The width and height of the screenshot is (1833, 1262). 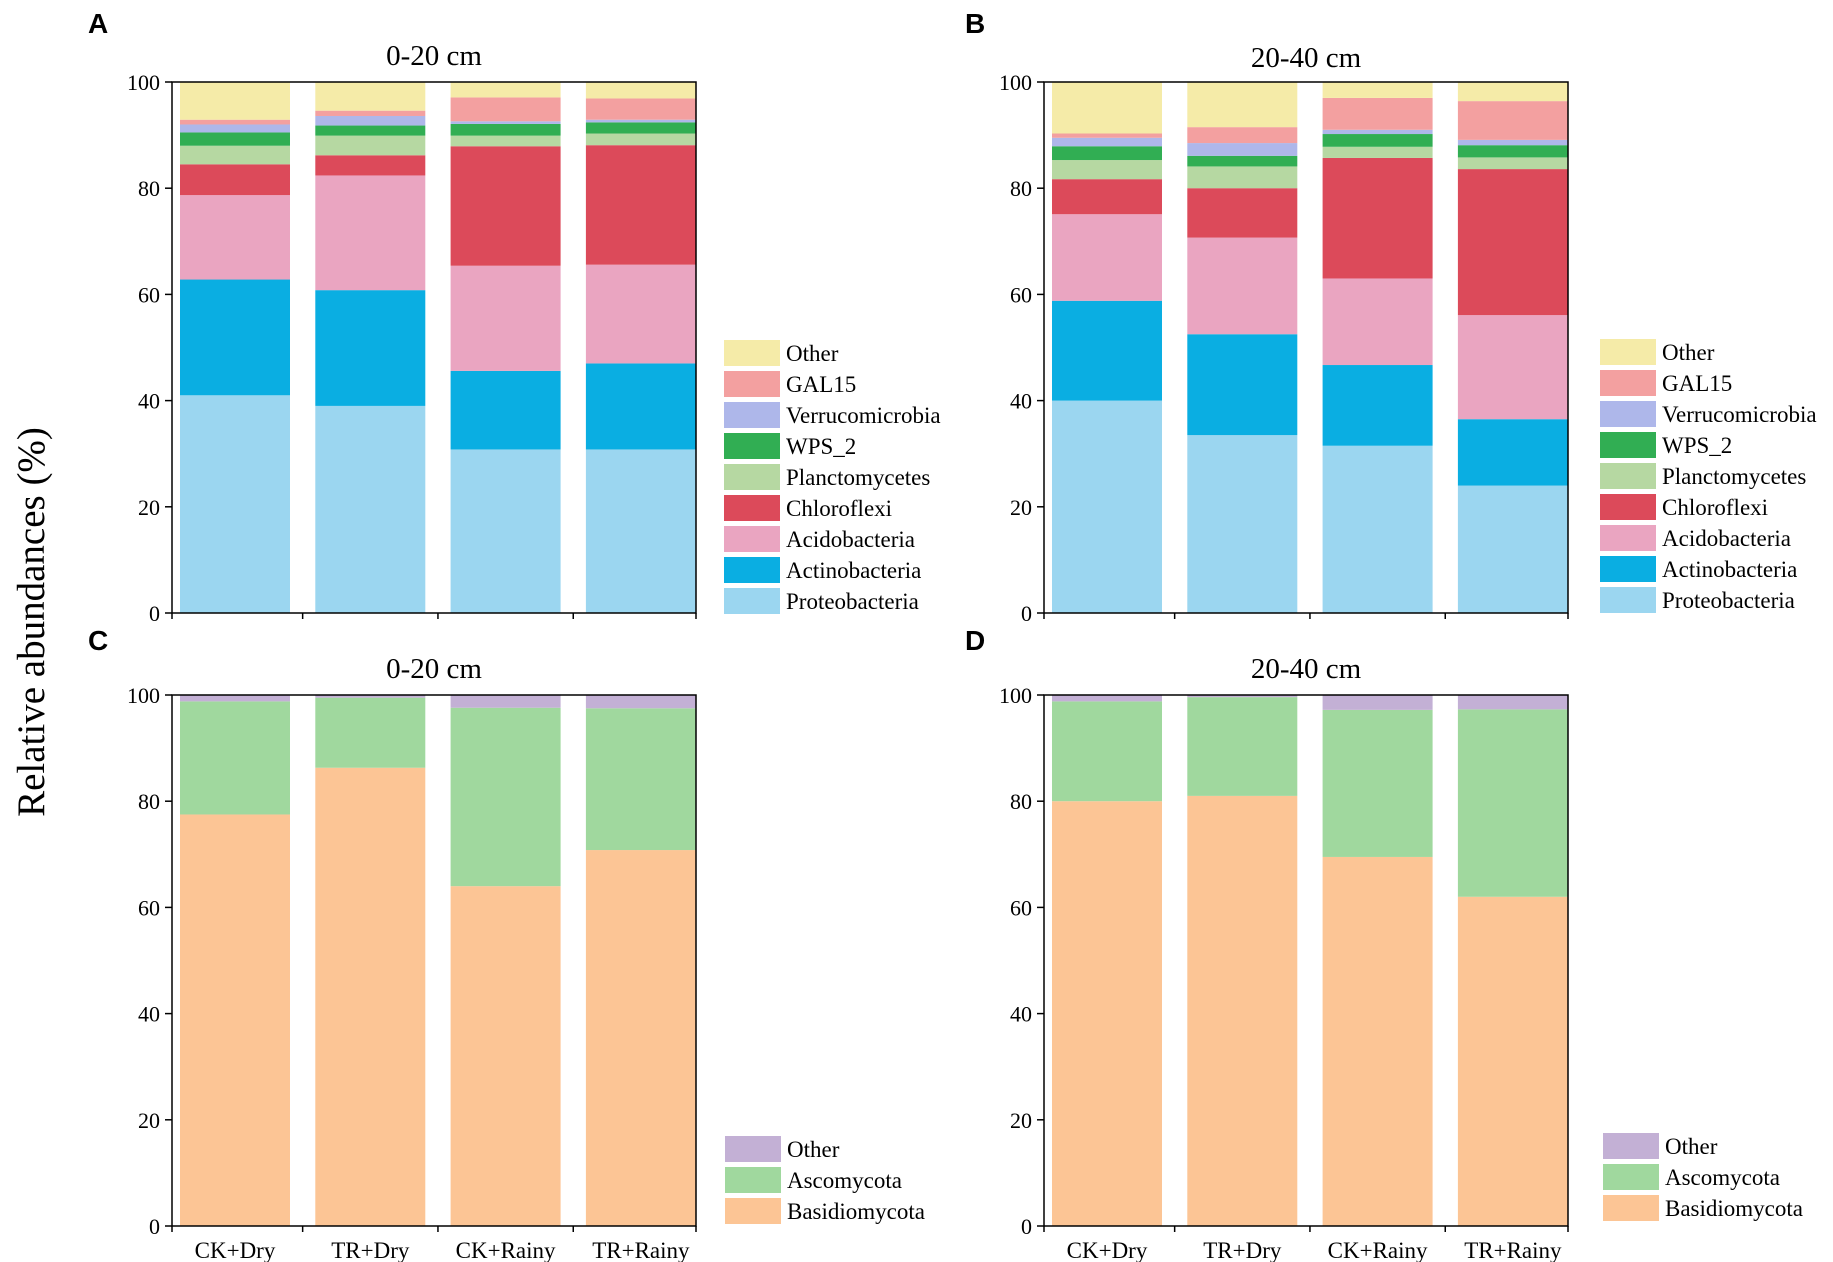 I want to click on bar-actinobacteria-ck-dry, so click(x=1107, y=350).